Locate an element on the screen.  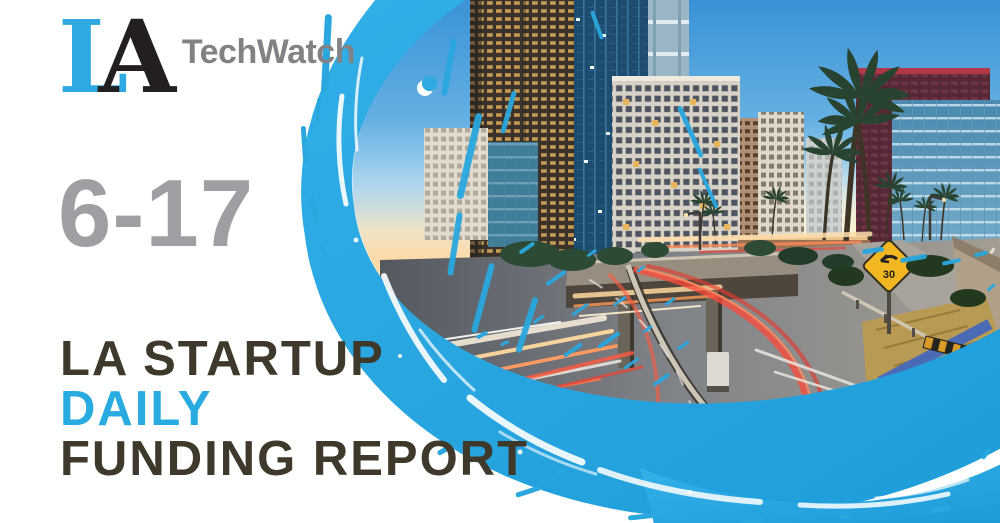
truck is located at coordinates (718, 372).